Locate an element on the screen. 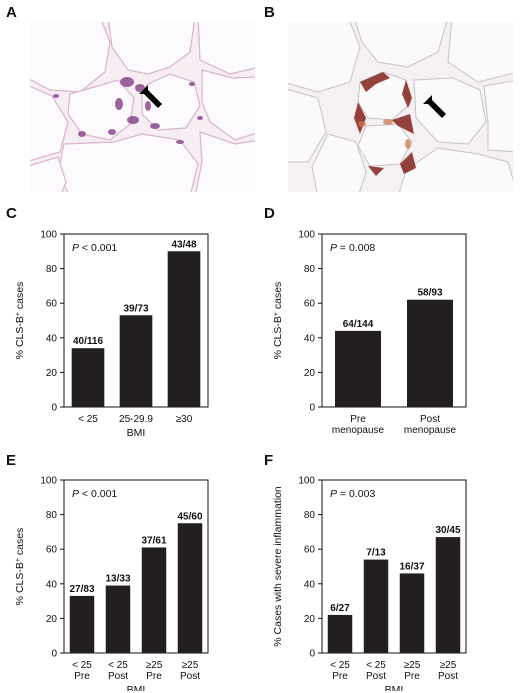  p-value-label: P = 0.003 is located at coordinates (352, 494).